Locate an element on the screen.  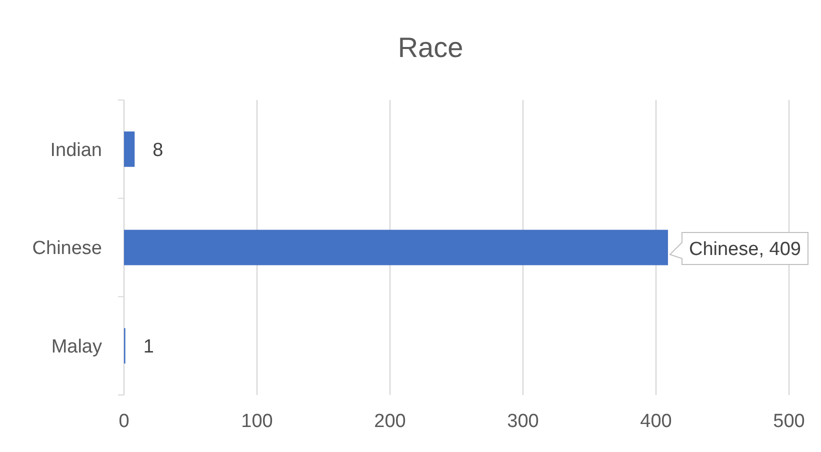
y-tick-label: Chinese is located at coordinates (67, 249).